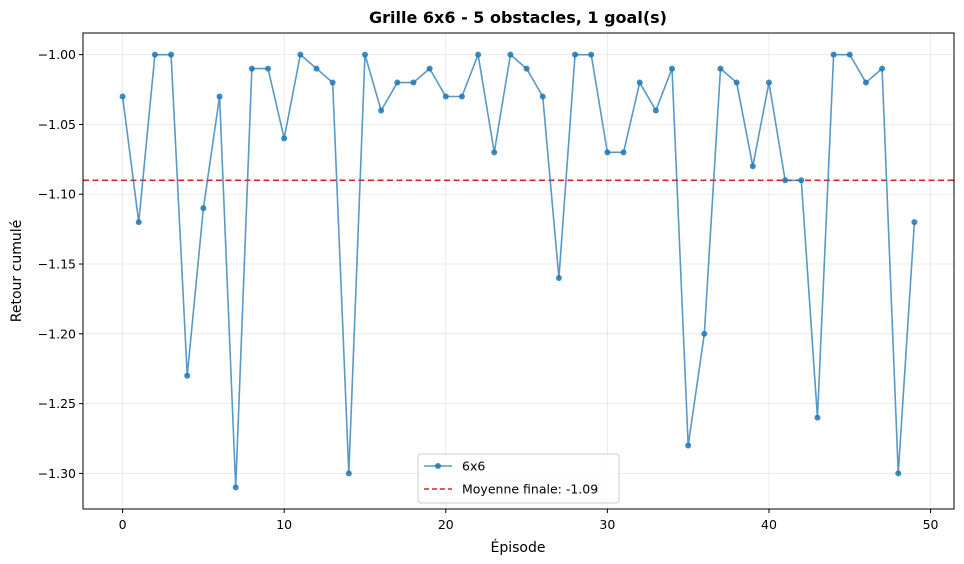 This screenshot has height=564, width=964. Describe the element at coordinates (518, 17) in the screenshot. I see `chart-title: Grille 6x6 - 5 obstacles, 1 goal(s)` at that location.